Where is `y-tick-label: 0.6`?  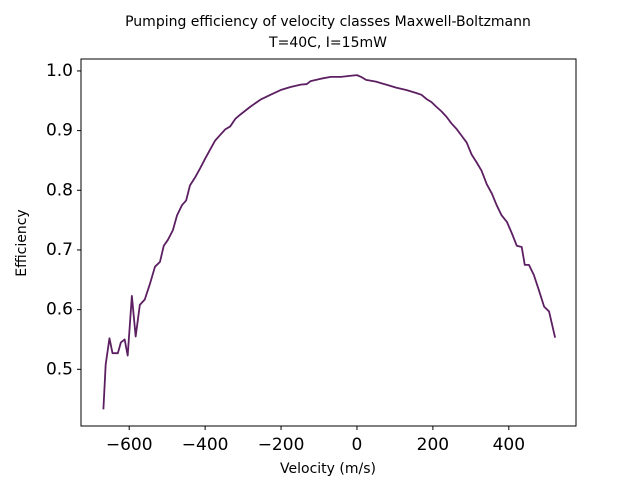 y-tick-label: 0.6 is located at coordinates (59, 310).